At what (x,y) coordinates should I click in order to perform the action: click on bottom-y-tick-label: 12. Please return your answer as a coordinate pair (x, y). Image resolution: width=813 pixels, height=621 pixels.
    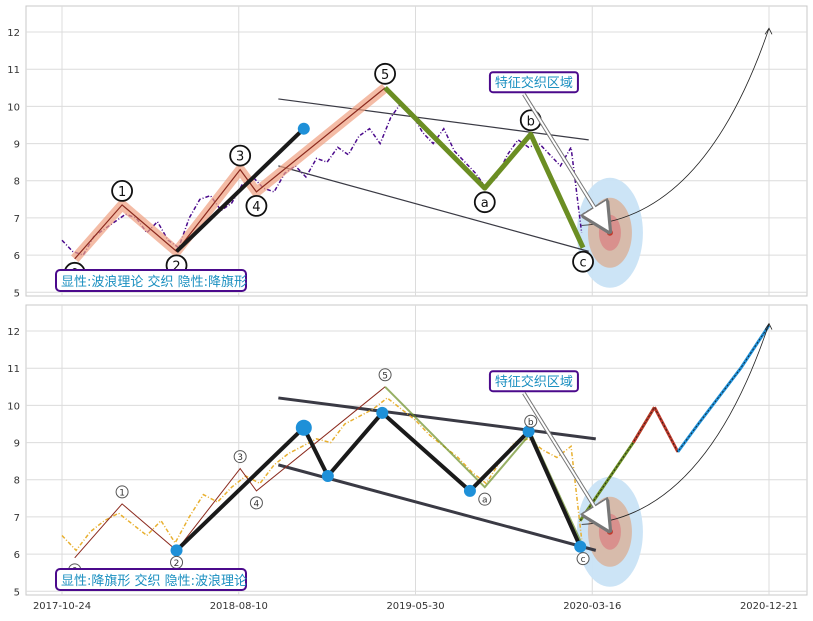
    Looking at the image, I should click on (13, 332).